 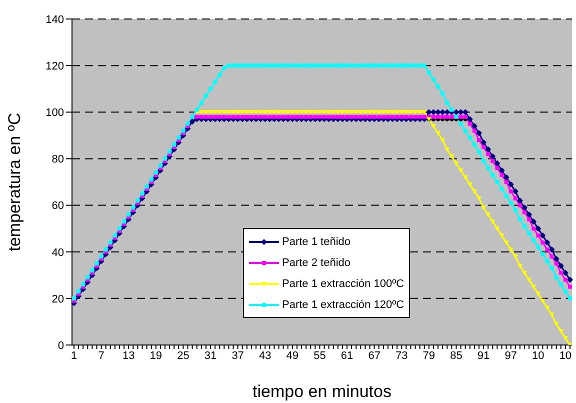 What do you see at coordinates (347, 356) in the screenshot?
I see `x-tick-label: 61` at bounding box center [347, 356].